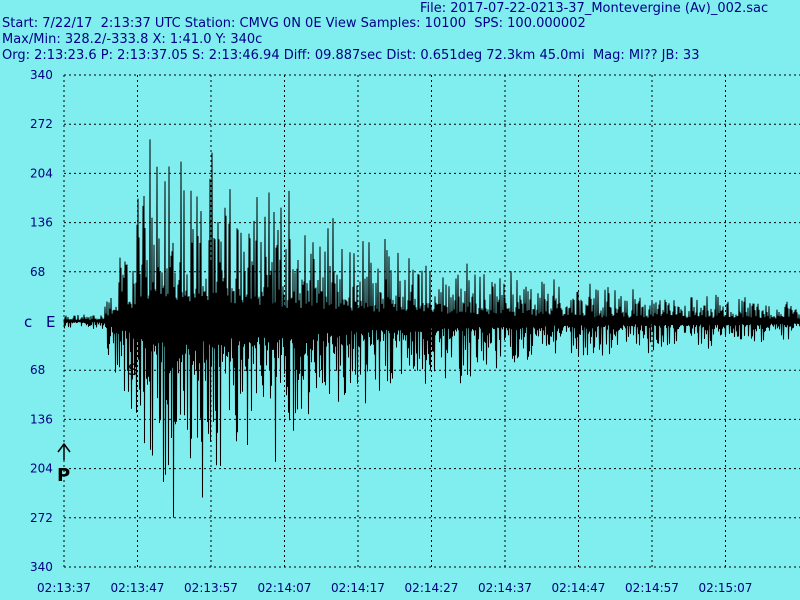 The width and height of the screenshot is (800, 600). I want to click on center-label: c, so click(28, 322).